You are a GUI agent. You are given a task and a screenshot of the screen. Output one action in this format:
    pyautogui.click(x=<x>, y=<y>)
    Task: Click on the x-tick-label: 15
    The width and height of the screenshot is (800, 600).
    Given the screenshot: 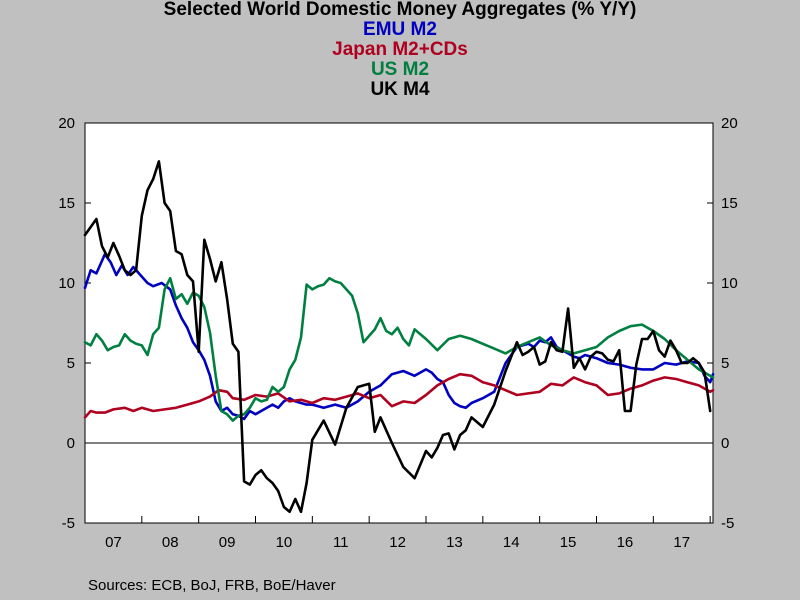 What is the action you would take?
    pyautogui.click(x=568, y=542)
    